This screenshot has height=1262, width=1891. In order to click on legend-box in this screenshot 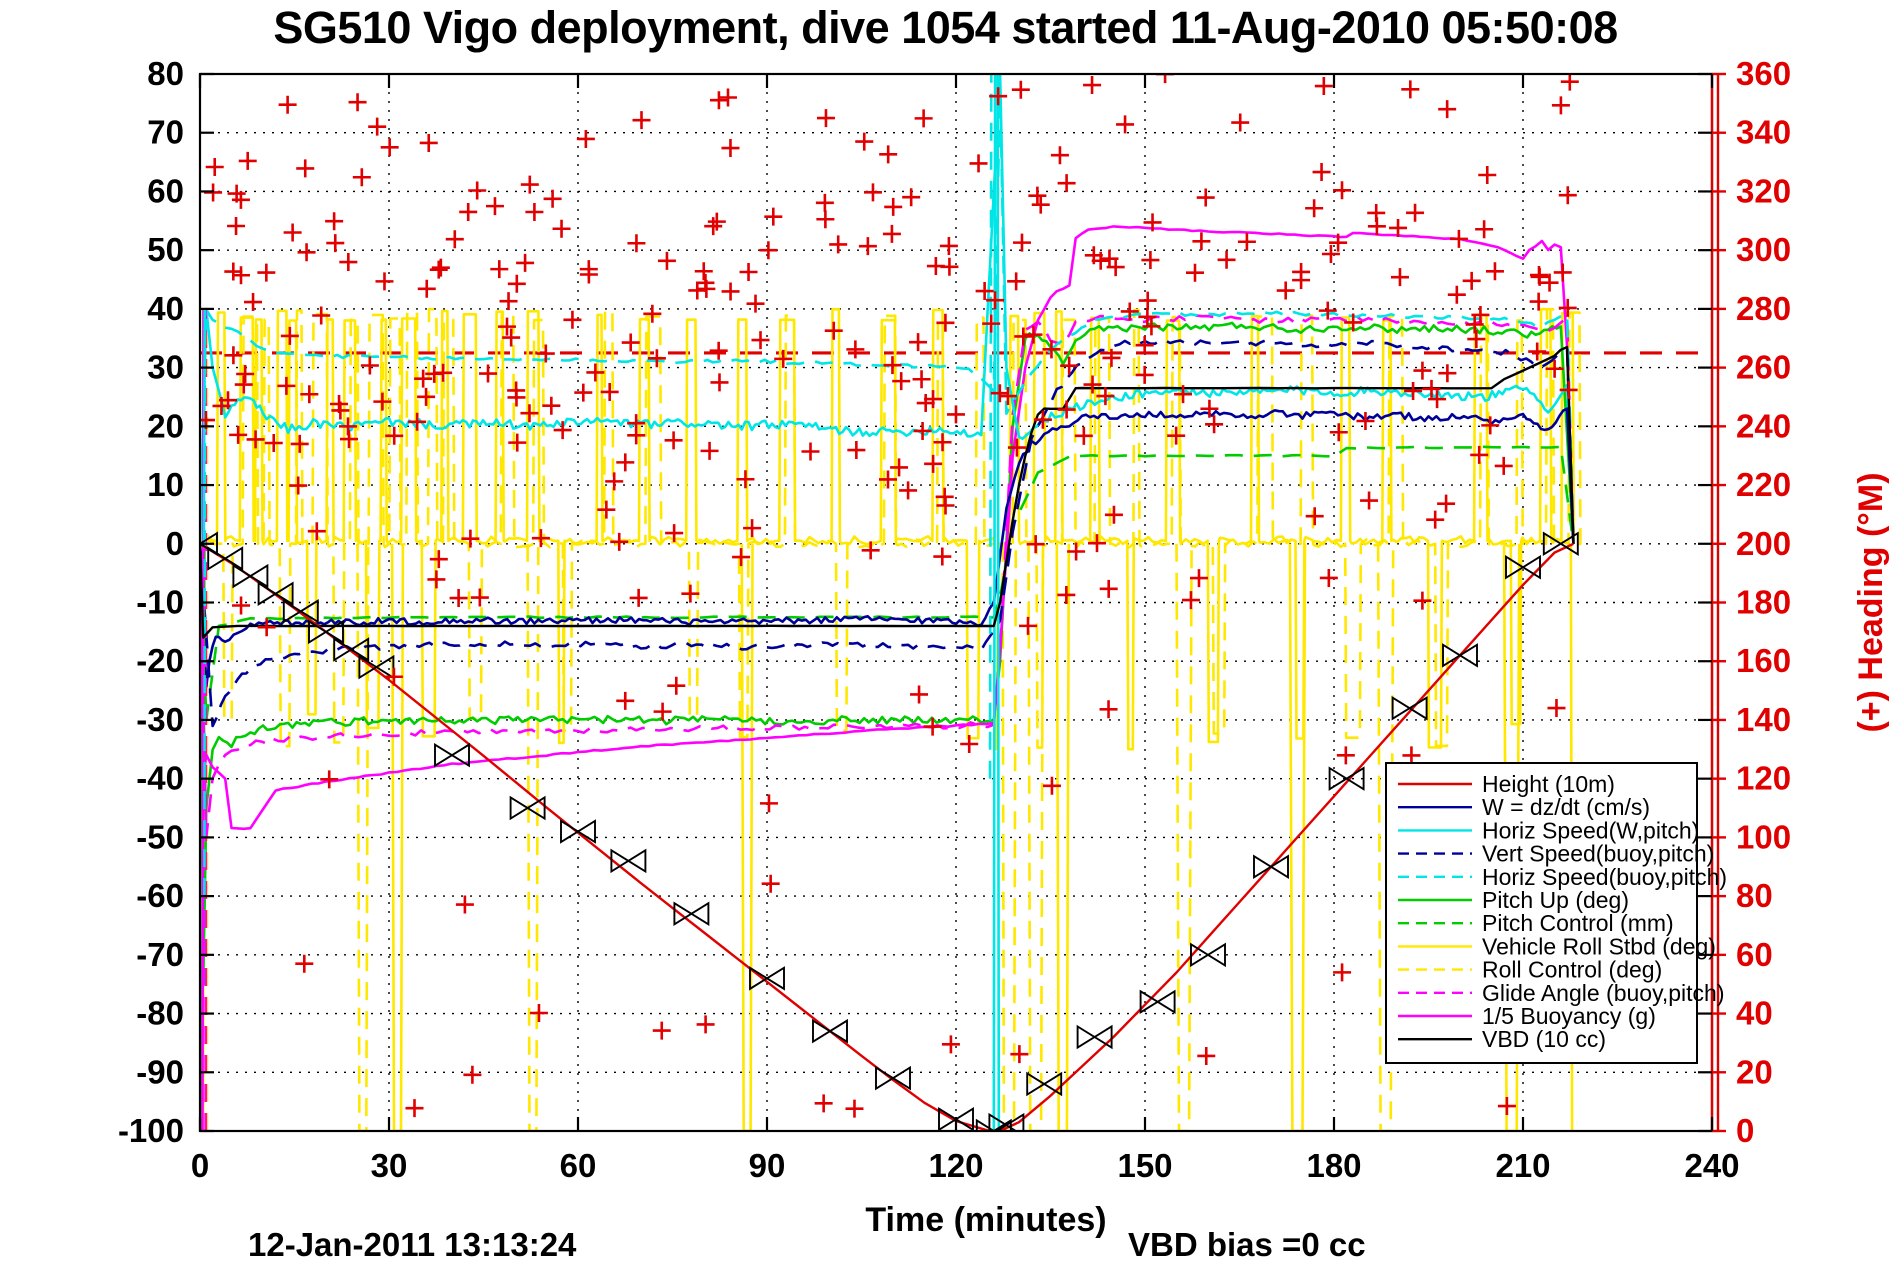, I will do `click(1541, 913)`.